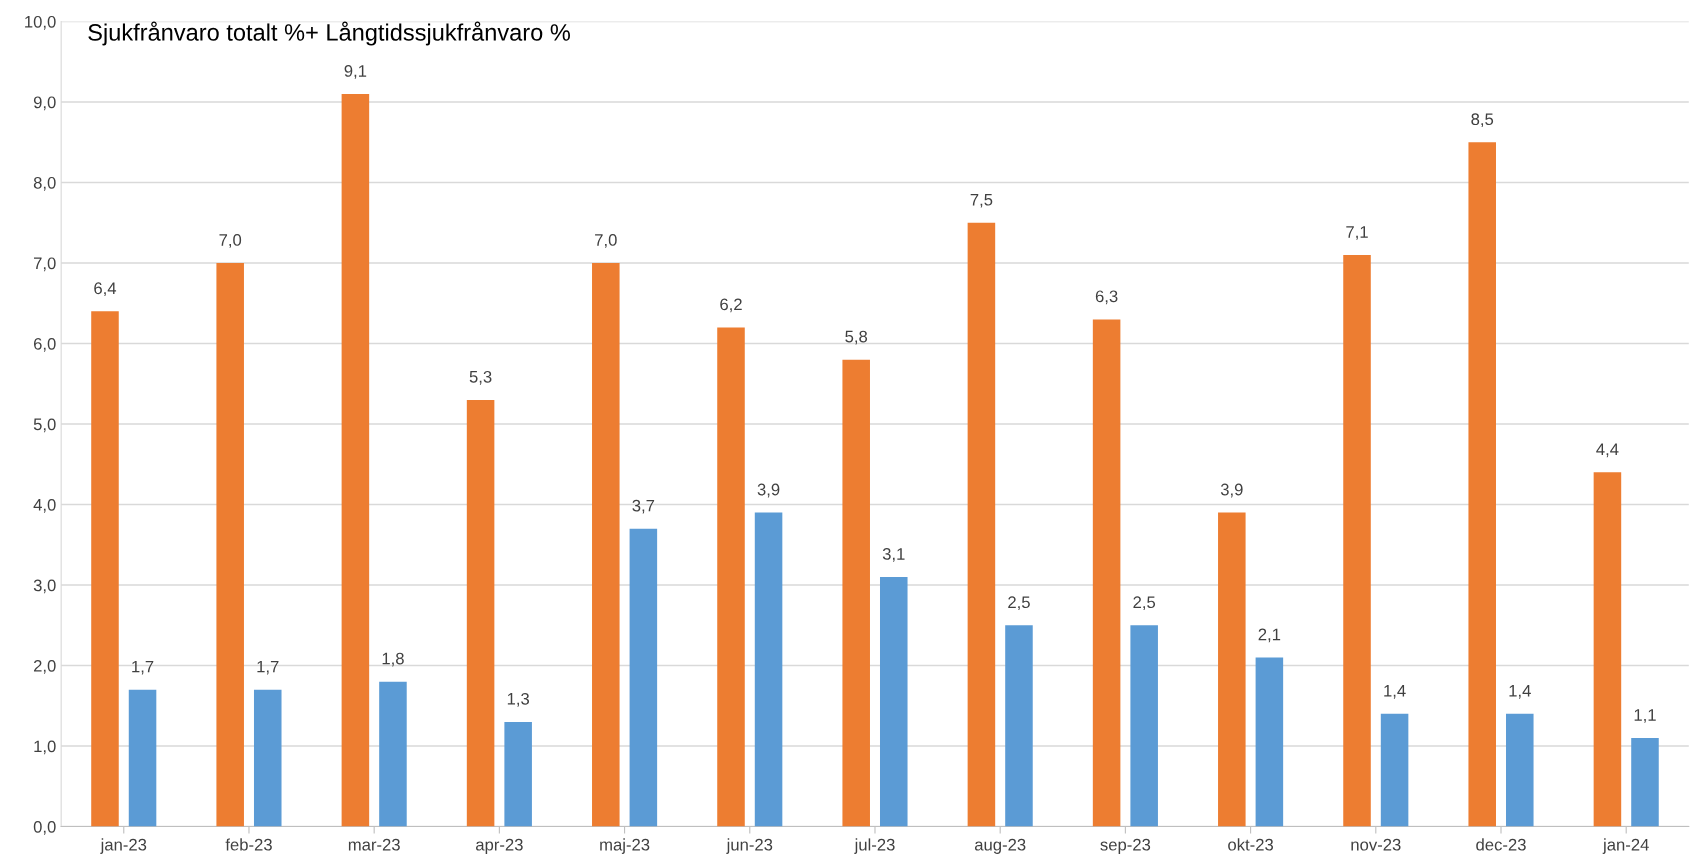  Describe the element at coordinates (1482, 120) in the screenshot. I see `data-label: 8,5` at that location.